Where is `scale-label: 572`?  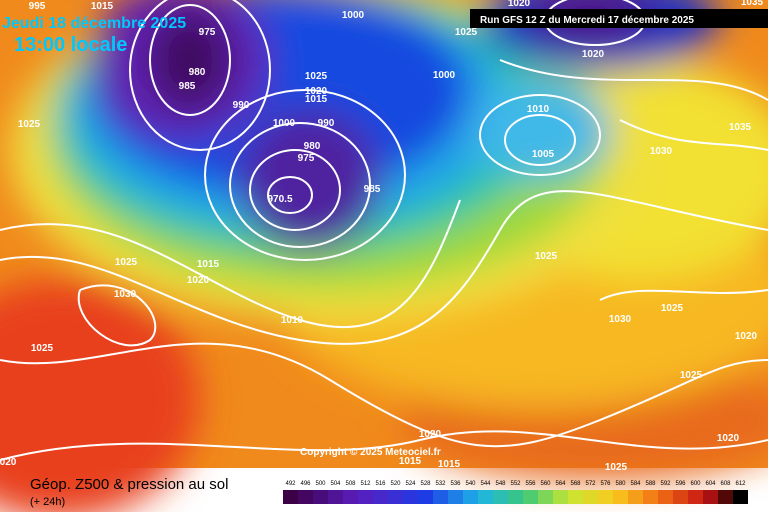
scale-label: 572 is located at coordinates (590, 484).